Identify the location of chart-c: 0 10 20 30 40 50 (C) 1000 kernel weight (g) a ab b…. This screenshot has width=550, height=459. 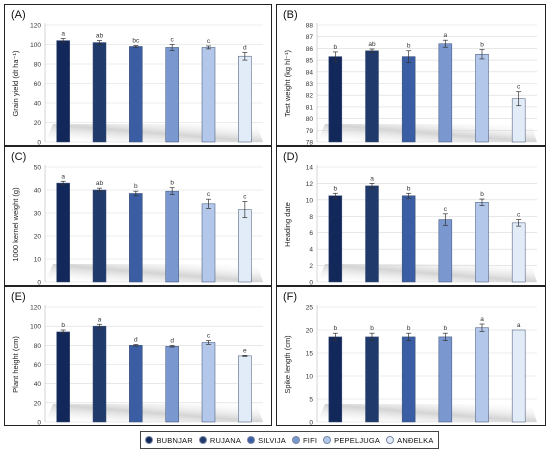
(137, 219).